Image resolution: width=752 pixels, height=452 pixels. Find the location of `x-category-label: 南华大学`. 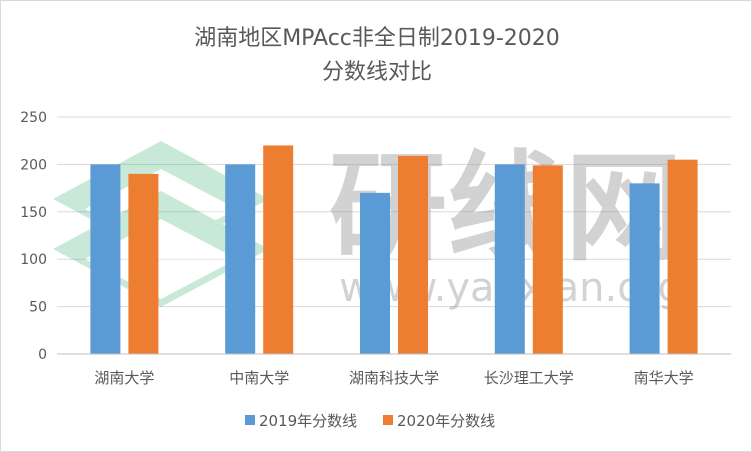

x-category-label: 南华大学 is located at coordinates (664, 378).